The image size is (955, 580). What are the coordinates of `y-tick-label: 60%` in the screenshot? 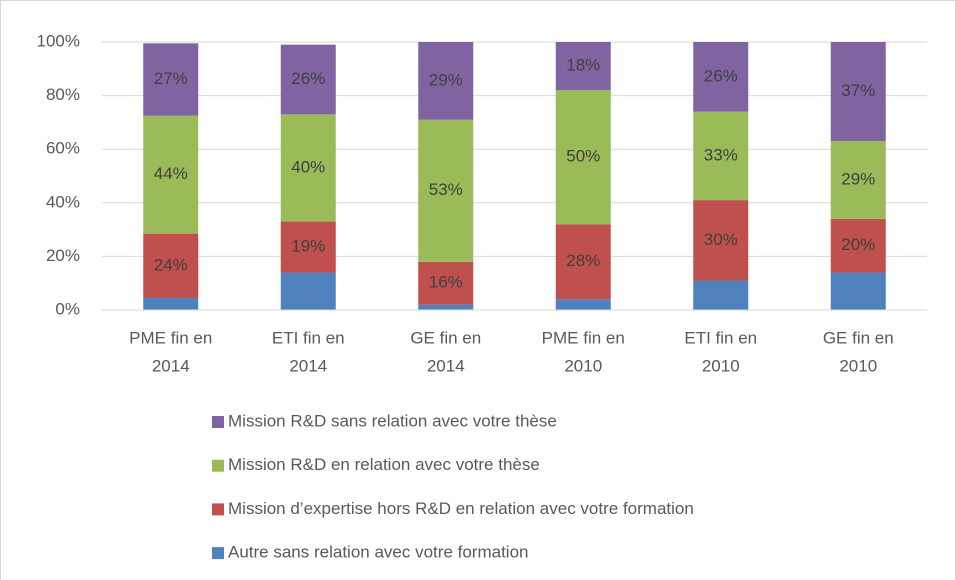 It's located at (63, 148).